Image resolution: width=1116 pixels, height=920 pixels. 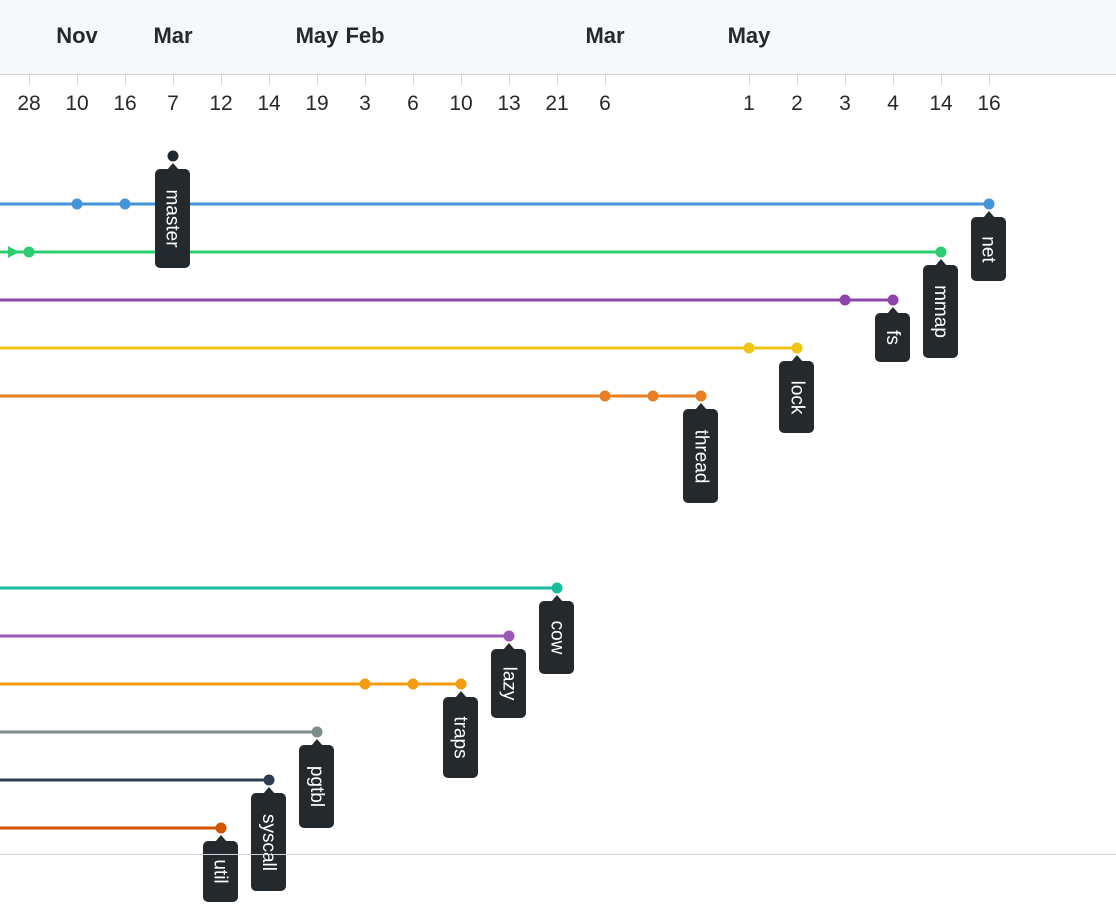 I want to click on branch-label-thread: thread, so click(x=700, y=453).